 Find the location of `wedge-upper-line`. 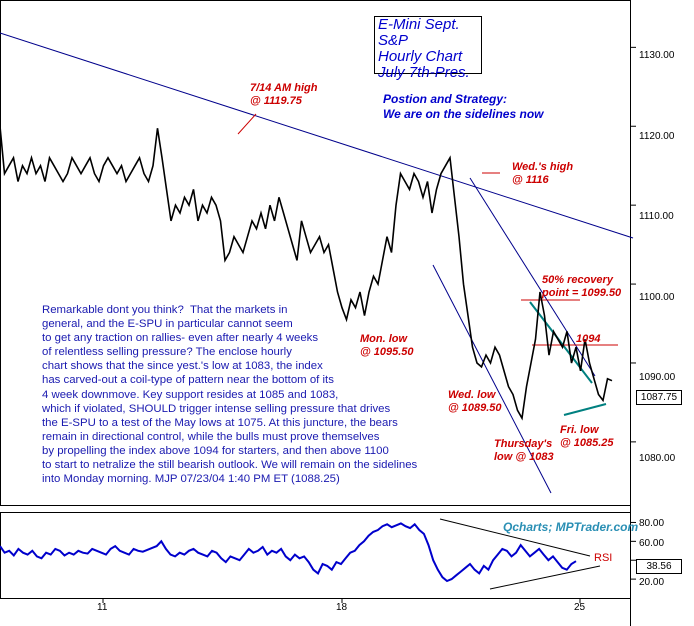

wedge-upper-line is located at coordinates (561, 342).